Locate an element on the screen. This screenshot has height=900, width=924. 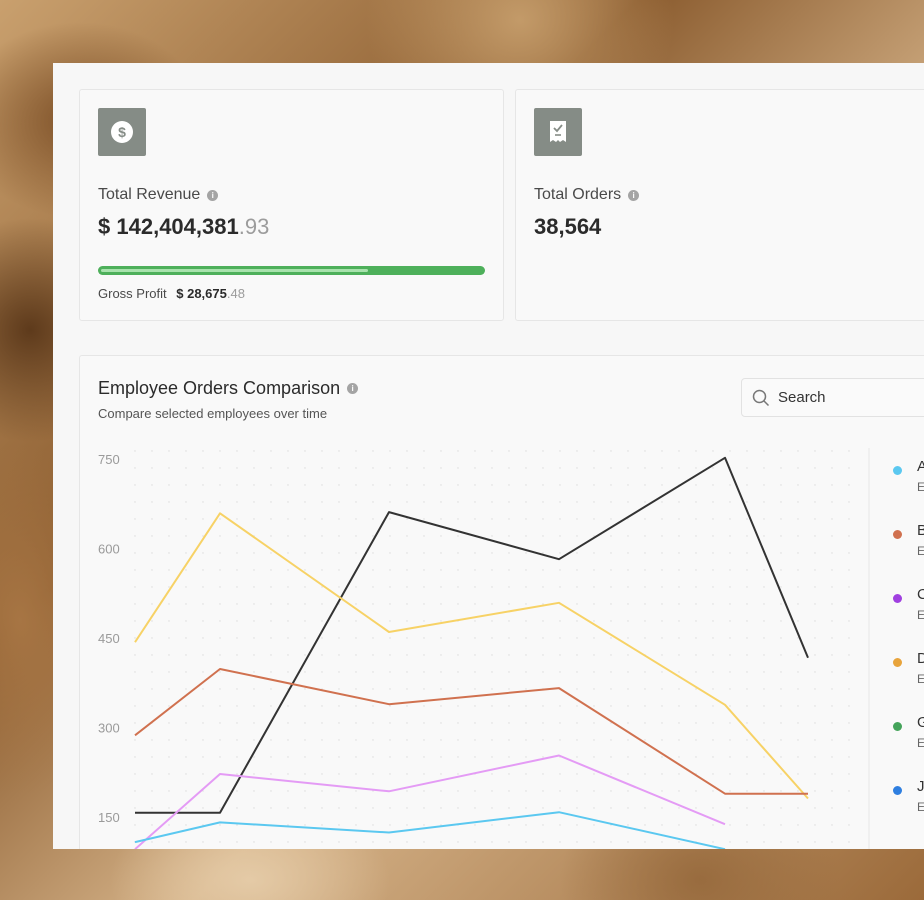
search-input: Search is located at coordinates (832, 397).